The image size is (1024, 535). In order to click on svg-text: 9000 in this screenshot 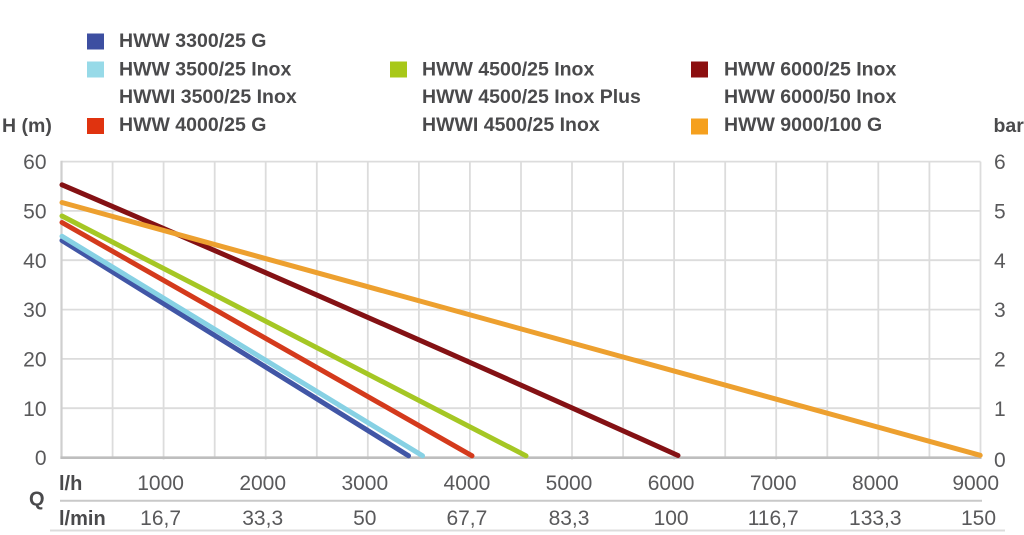, I will do `click(975, 483)`.